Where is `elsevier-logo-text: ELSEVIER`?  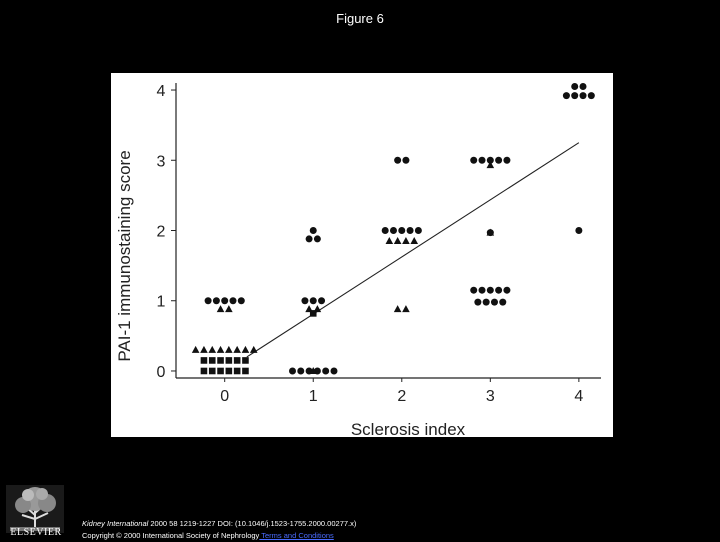 elsevier-logo-text: ELSEVIER is located at coordinates (36, 532).